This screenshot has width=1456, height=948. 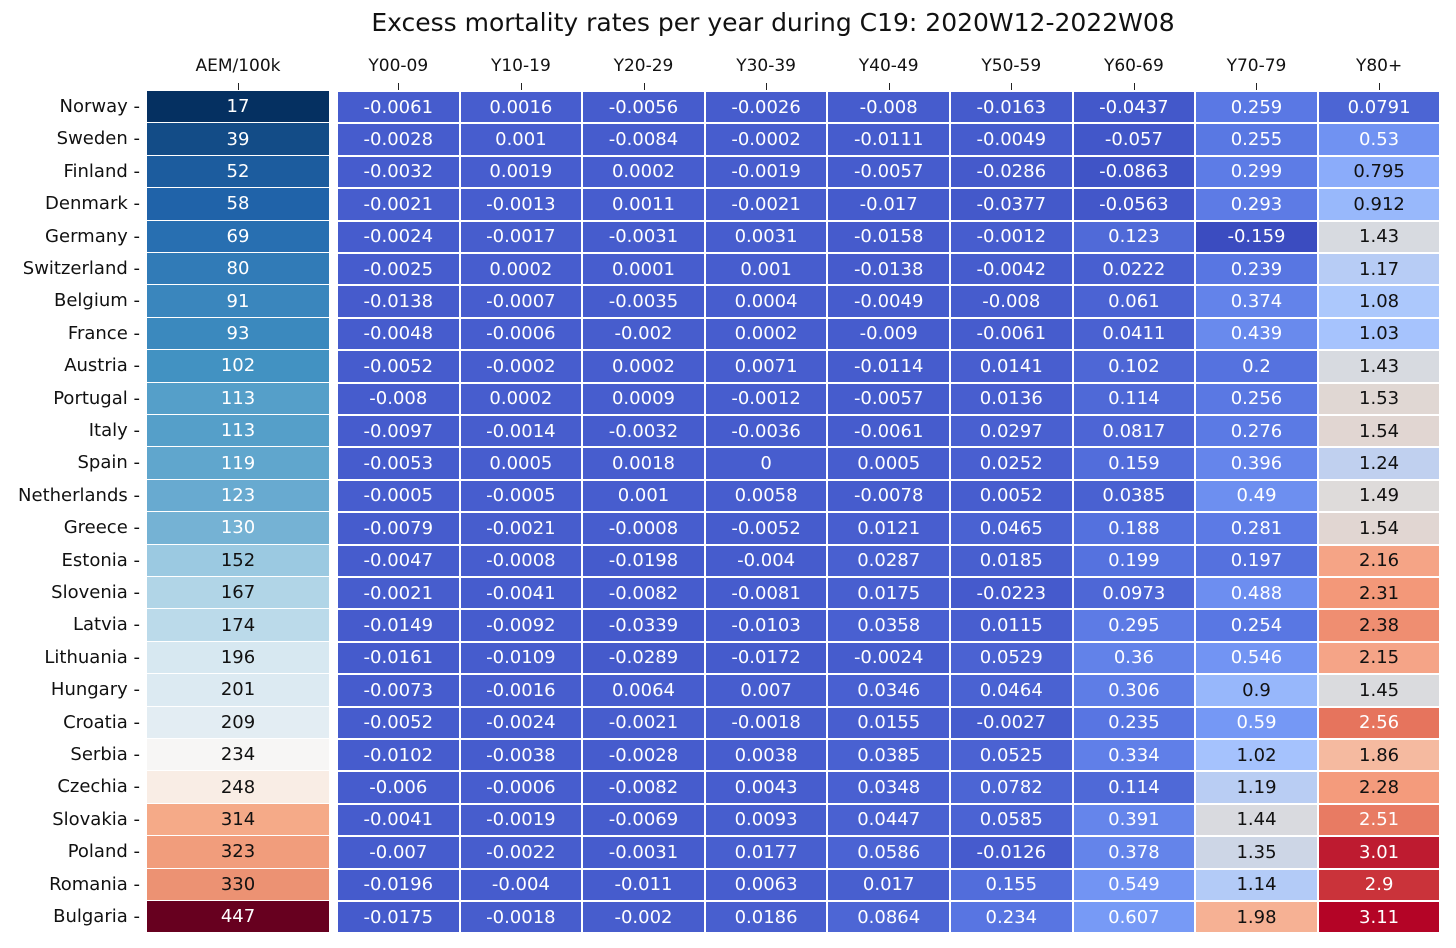 What do you see at coordinates (1379, 625) in the screenshot?
I see `heatmap-cell: 2.38` at bounding box center [1379, 625].